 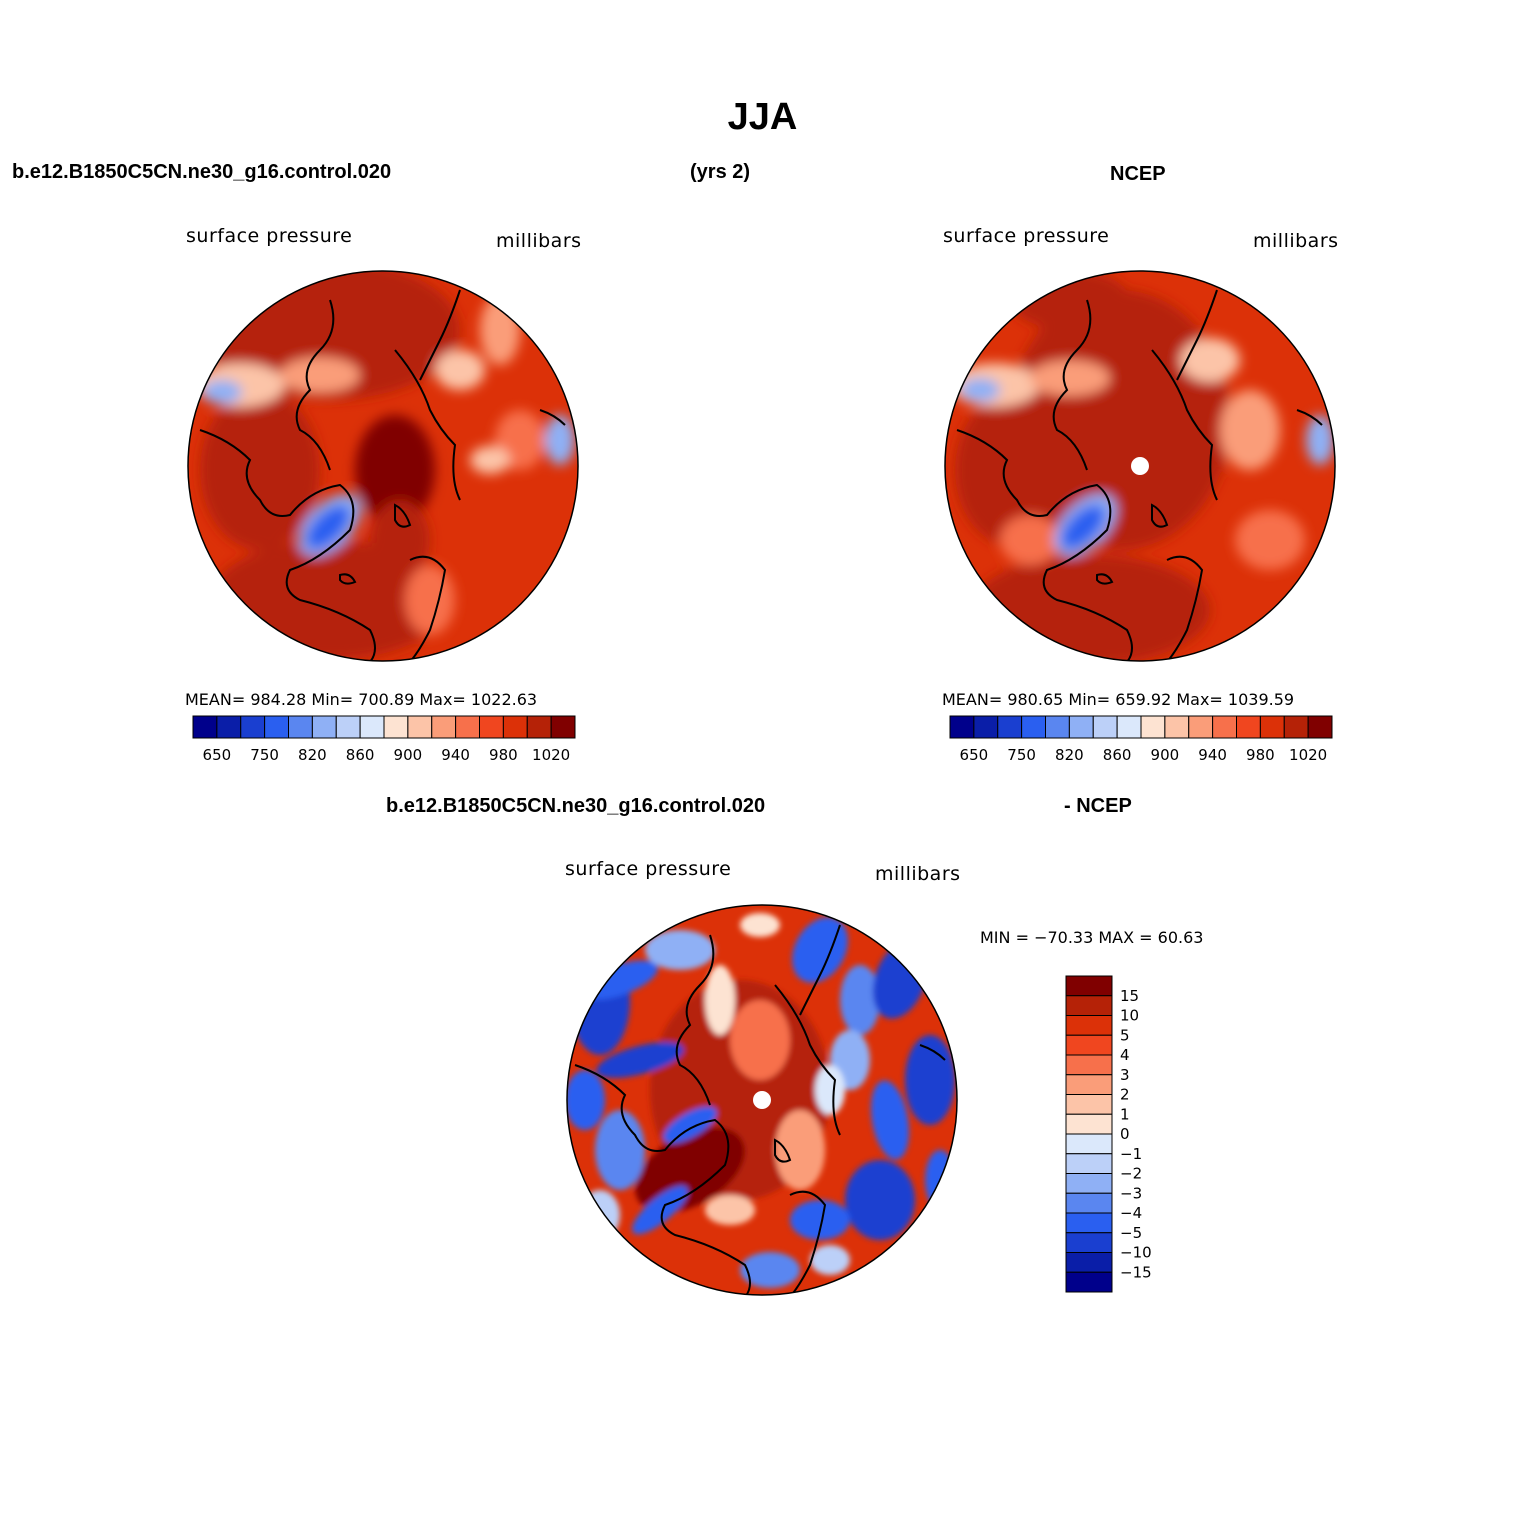 What do you see at coordinates (384, 739) in the screenshot?
I see `model-colorbar: 650 750 820 860 900 940 980 1020` at bounding box center [384, 739].